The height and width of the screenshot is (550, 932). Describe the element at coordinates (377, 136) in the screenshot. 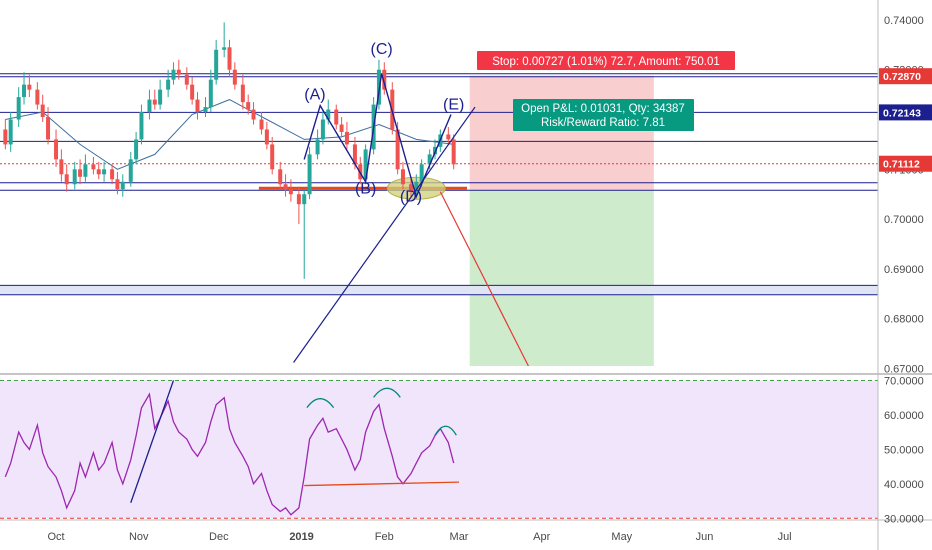

I see `wave-path` at that location.